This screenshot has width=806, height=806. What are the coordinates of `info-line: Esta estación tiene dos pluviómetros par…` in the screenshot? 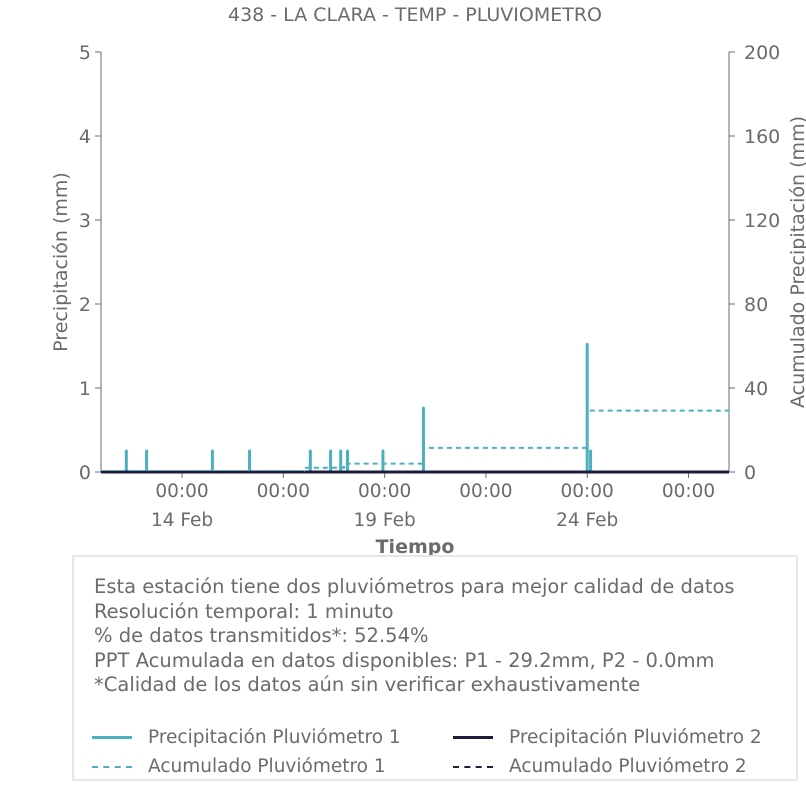 It's located at (414, 586).